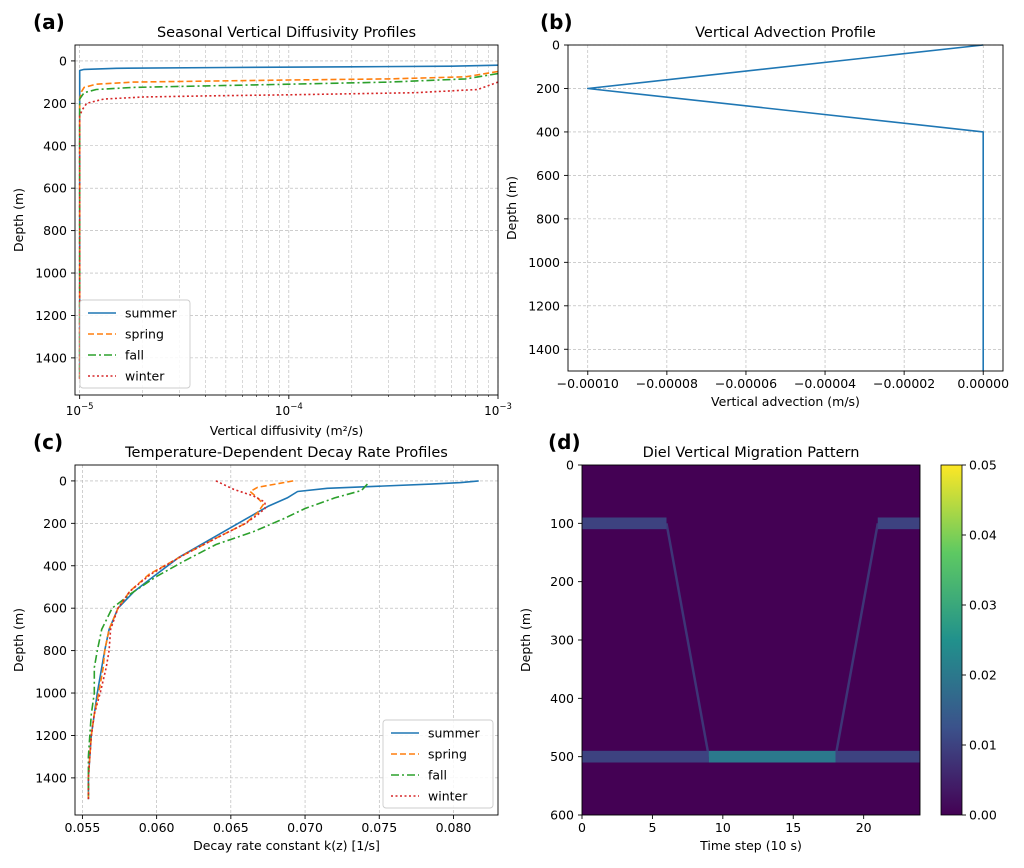 This screenshot has height=868, width=1024. What do you see at coordinates (951, 640) in the screenshot?
I see `colorbar` at bounding box center [951, 640].